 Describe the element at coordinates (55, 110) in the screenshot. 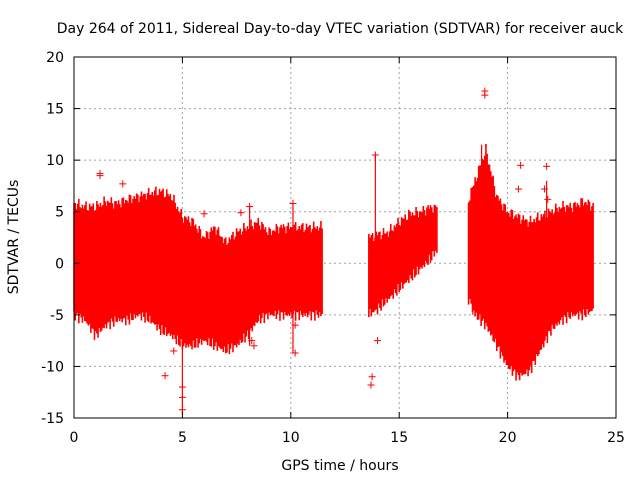

I see `y-tick-label: 15` at that location.